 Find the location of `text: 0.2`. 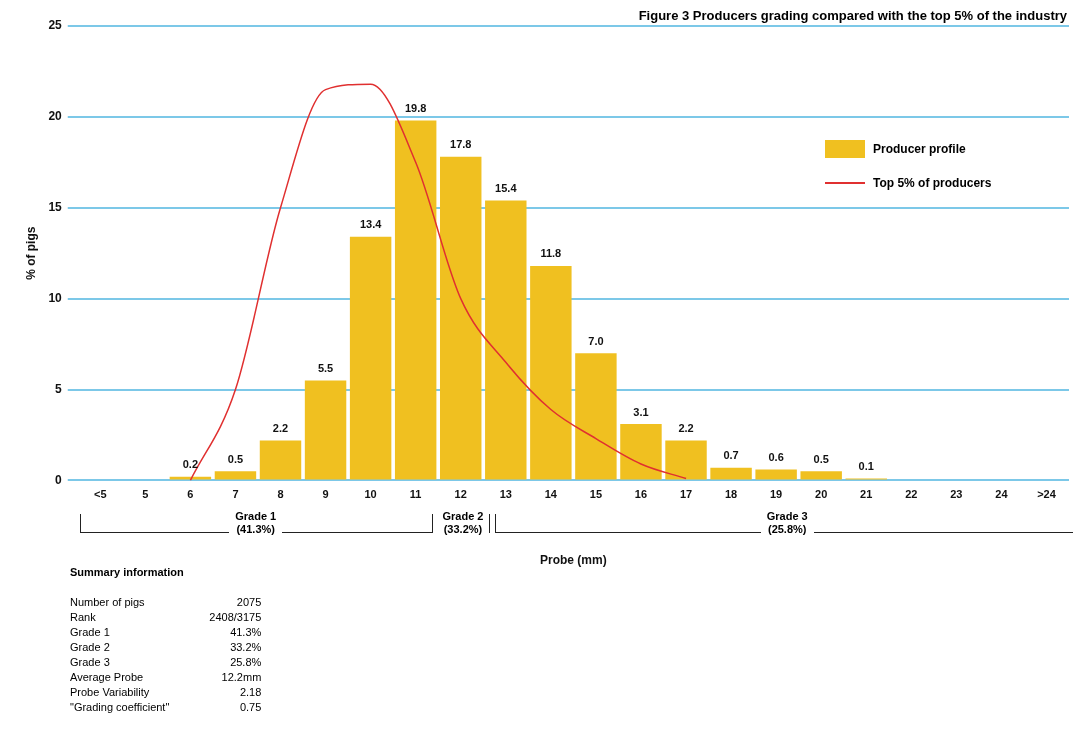

text: 0.2 is located at coordinates (190, 464).